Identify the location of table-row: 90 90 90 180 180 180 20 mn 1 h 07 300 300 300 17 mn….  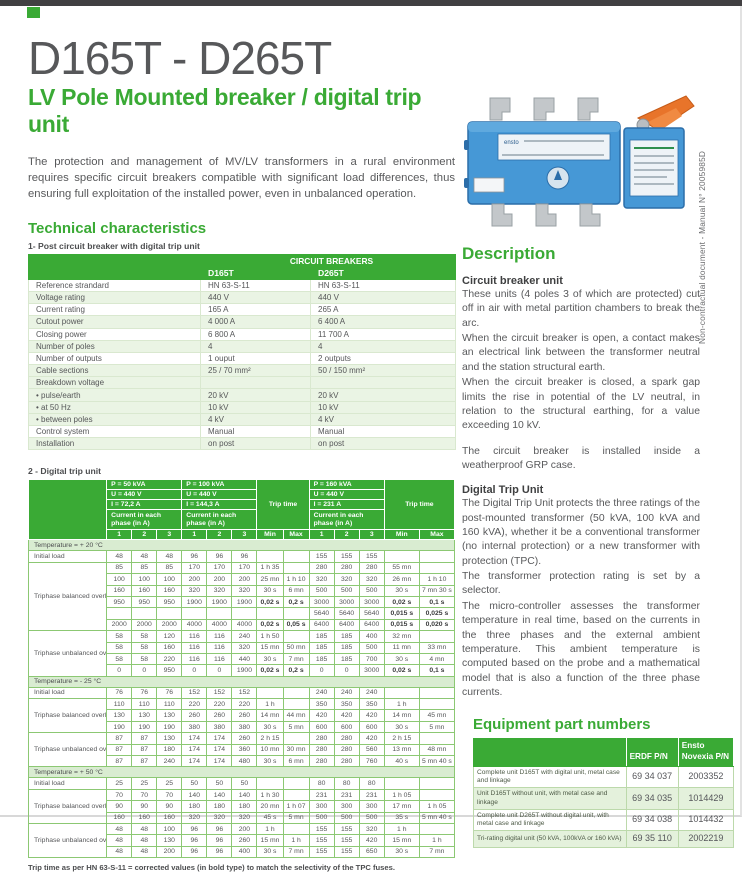
(242, 806).